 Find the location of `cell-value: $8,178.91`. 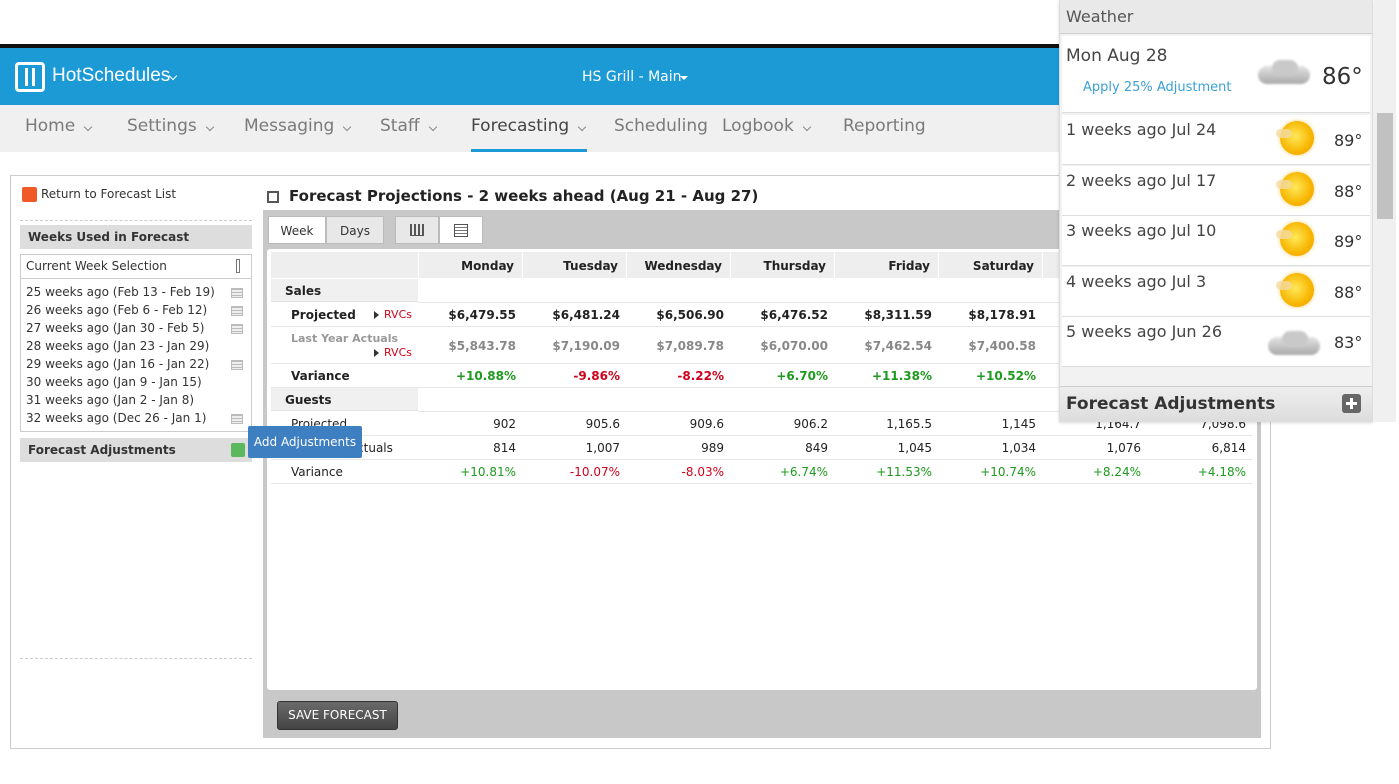

cell-value: $8,178.91 is located at coordinates (1002, 315).